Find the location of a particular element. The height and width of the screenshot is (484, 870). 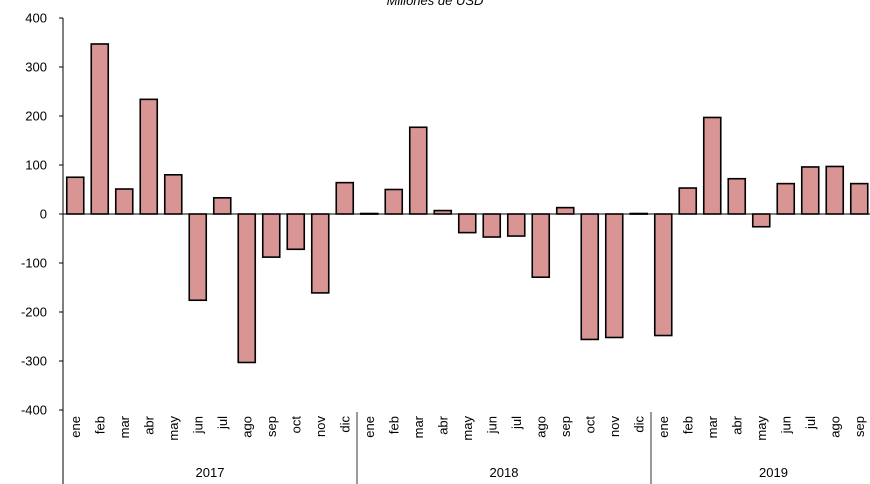

bar-2018-may is located at coordinates (467, 223).